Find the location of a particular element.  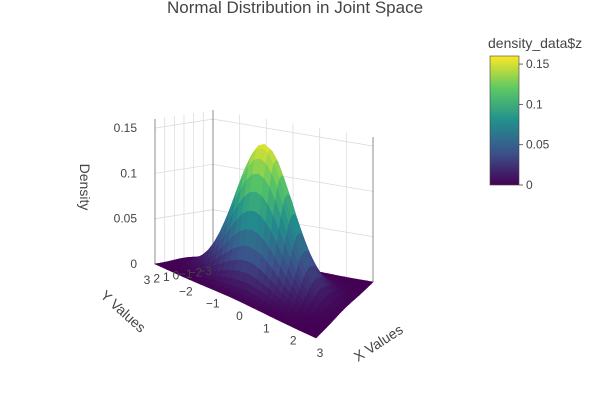

colorbar-tick-label: 0.05 is located at coordinates (538, 145).